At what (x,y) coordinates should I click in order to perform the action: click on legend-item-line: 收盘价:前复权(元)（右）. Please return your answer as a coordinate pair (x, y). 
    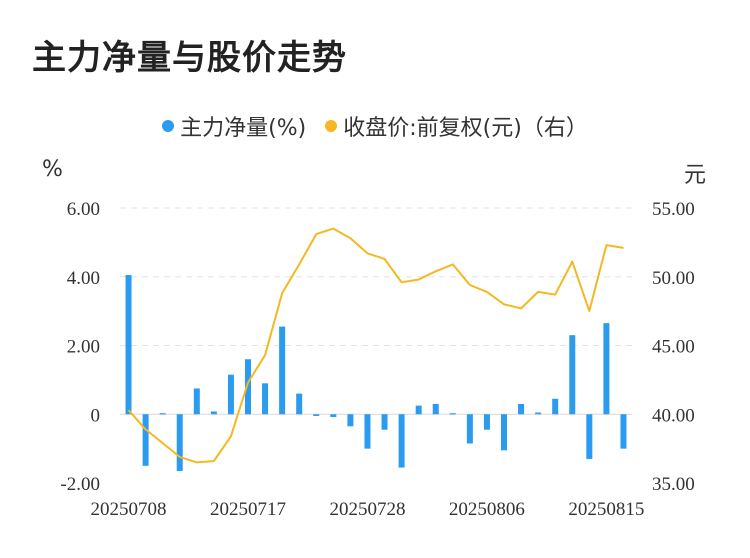
    Looking at the image, I should click on (456, 126).